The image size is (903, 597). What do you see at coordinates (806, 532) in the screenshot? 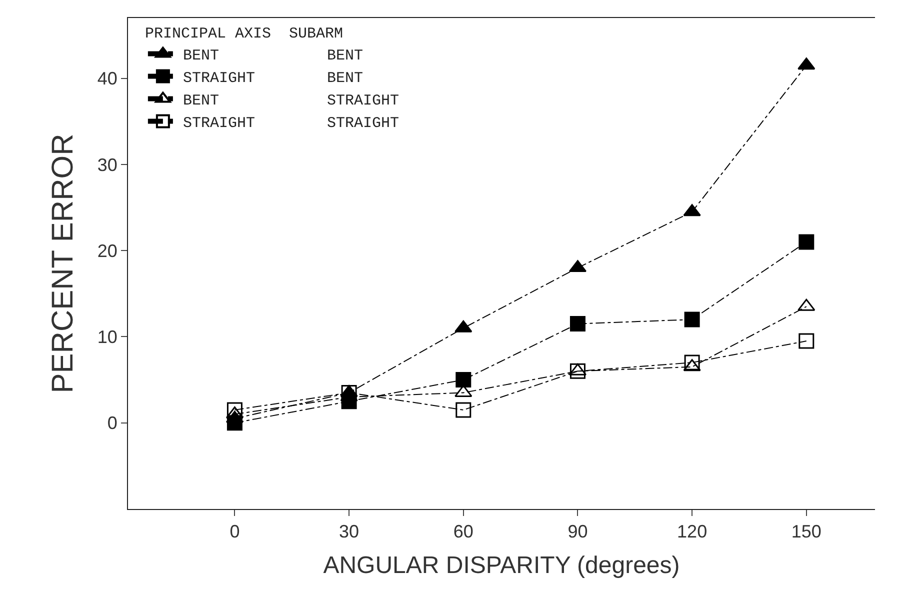
I see `x-tick-label: 150` at bounding box center [806, 532].